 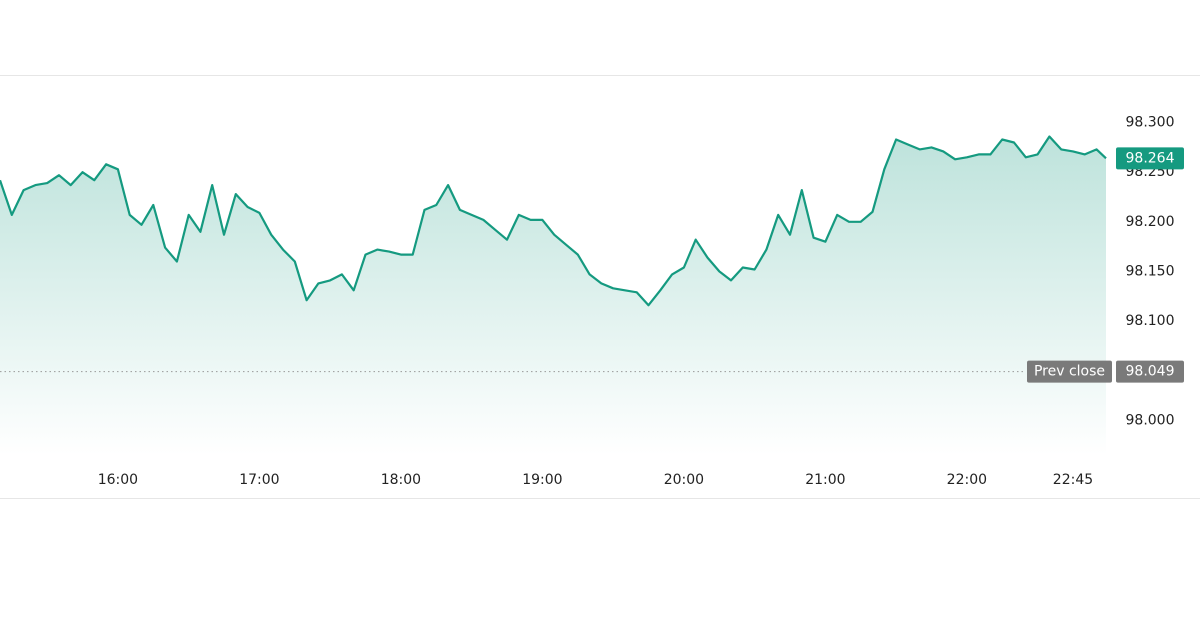 What do you see at coordinates (825, 480) in the screenshot?
I see `x-tick-label: 21:00` at bounding box center [825, 480].